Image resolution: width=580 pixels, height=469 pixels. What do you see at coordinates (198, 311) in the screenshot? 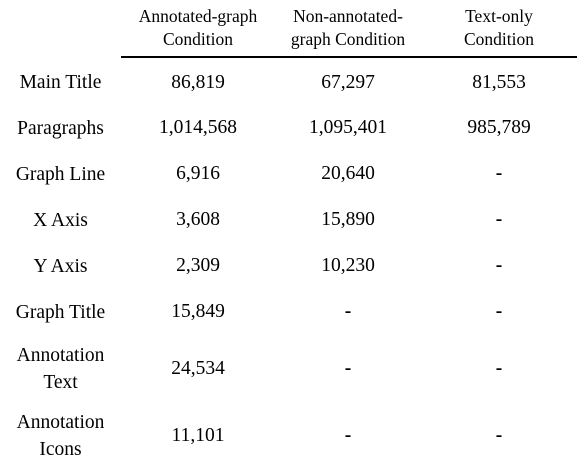
I see `table-cell: 15,849` at bounding box center [198, 311].